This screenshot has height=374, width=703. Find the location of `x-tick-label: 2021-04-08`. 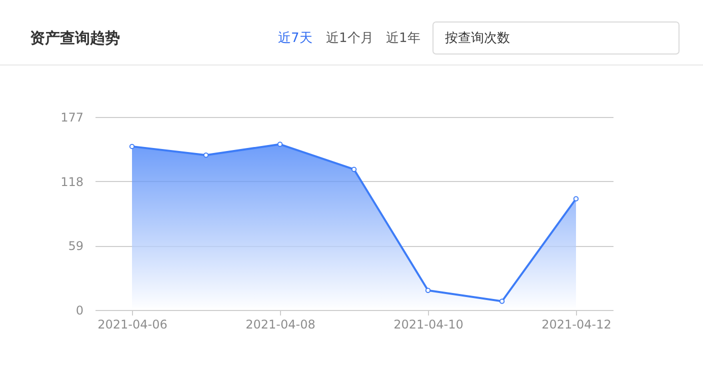

x-tick-label: 2021-04-08 is located at coordinates (281, 325).